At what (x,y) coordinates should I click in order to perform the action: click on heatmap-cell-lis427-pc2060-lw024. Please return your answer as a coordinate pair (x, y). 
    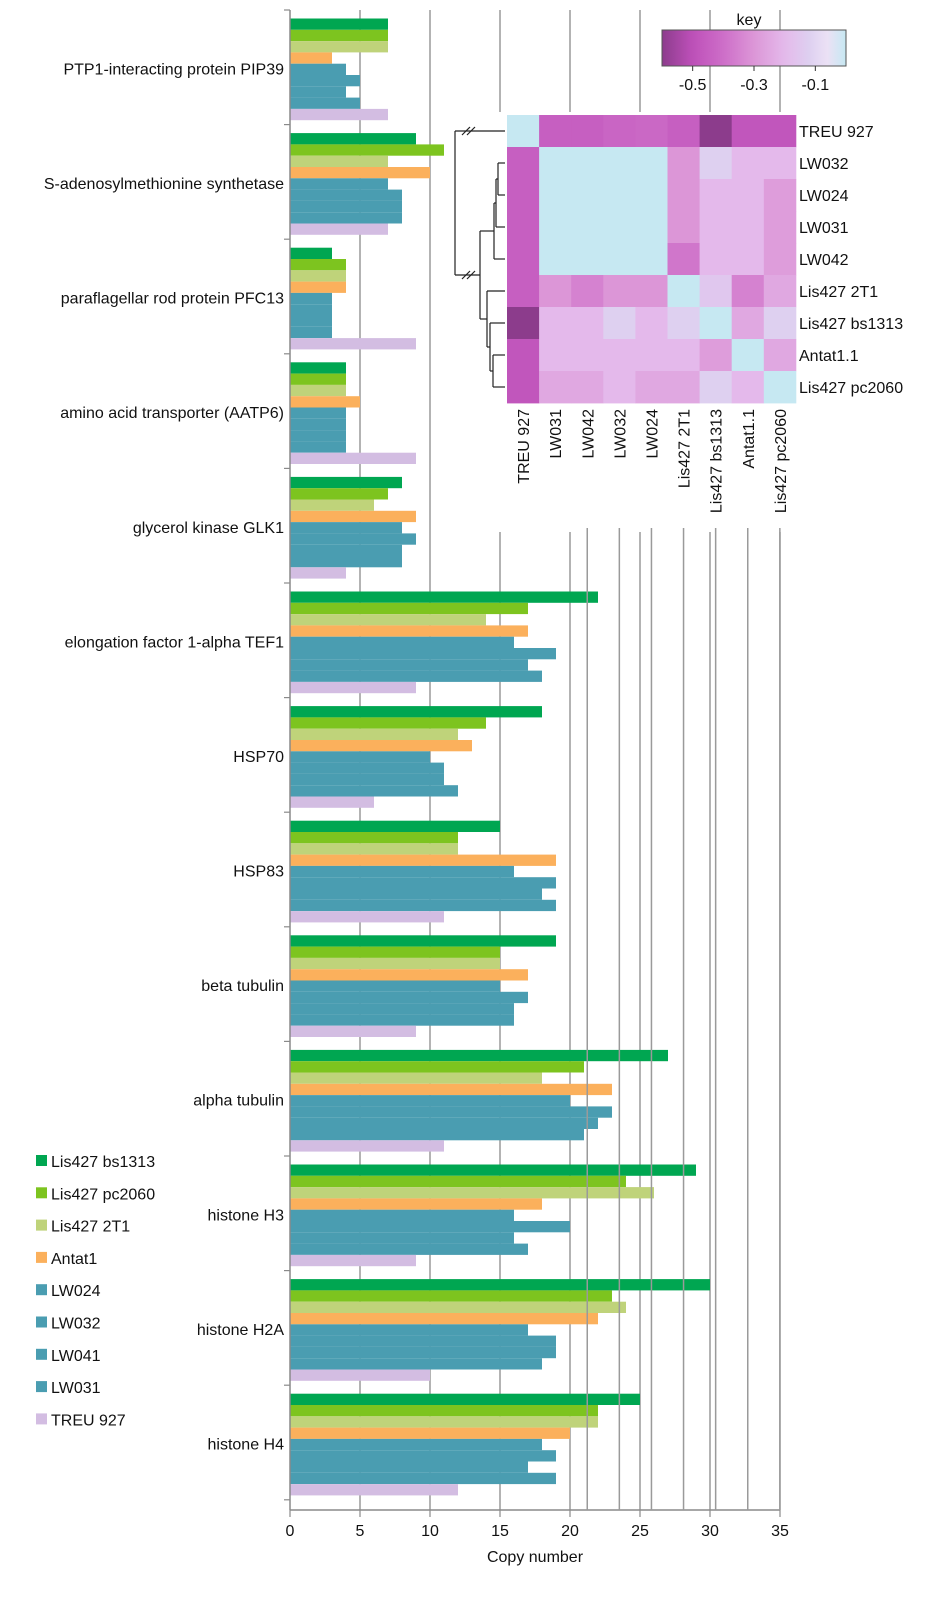
    Looking at the image, I should click on (651, 387).